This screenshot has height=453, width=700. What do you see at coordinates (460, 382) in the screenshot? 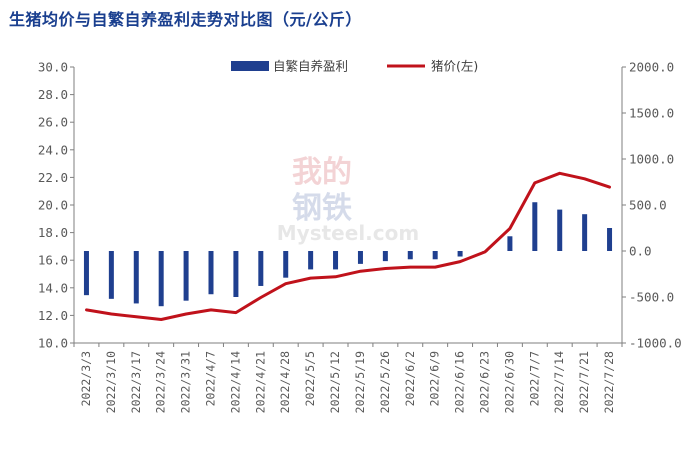
I see `x-tick-label: 2022/6/16` at bounding box center [460, 382].